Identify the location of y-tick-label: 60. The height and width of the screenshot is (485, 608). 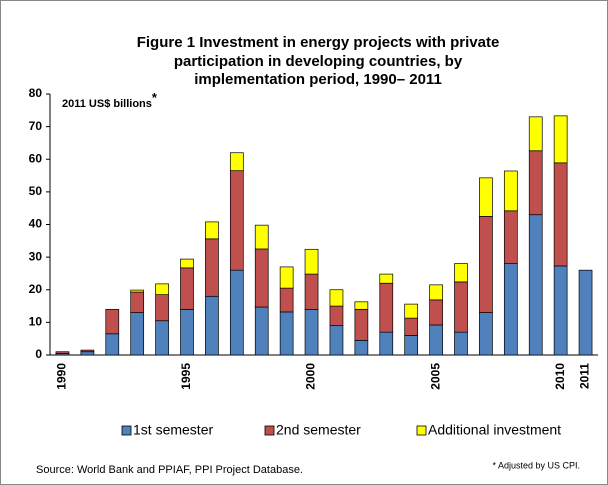
(36, 158).